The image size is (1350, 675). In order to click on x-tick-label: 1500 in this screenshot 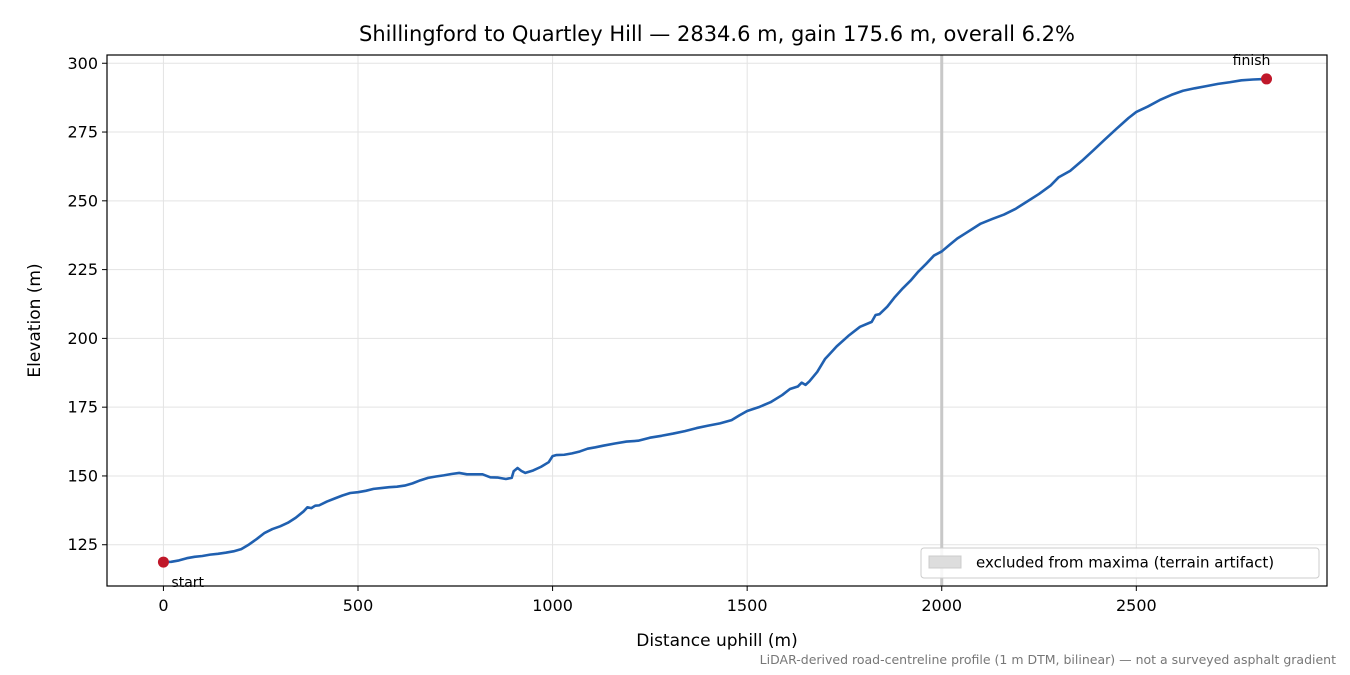, I will do `click(747, 605)`.